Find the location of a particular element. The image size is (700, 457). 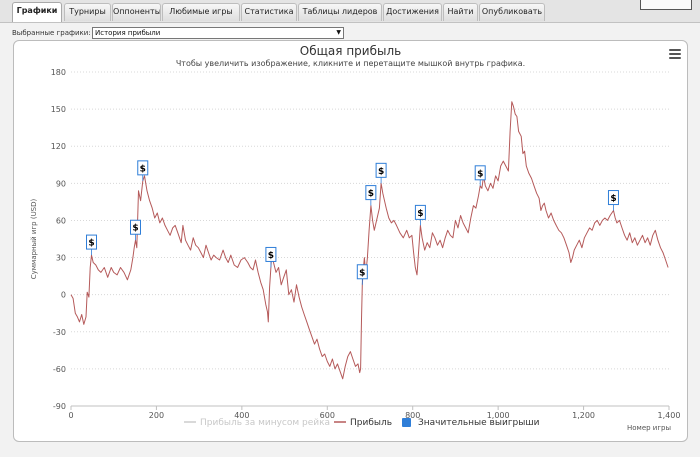

tab-4: Статистика is located at coordinates (269, 12).